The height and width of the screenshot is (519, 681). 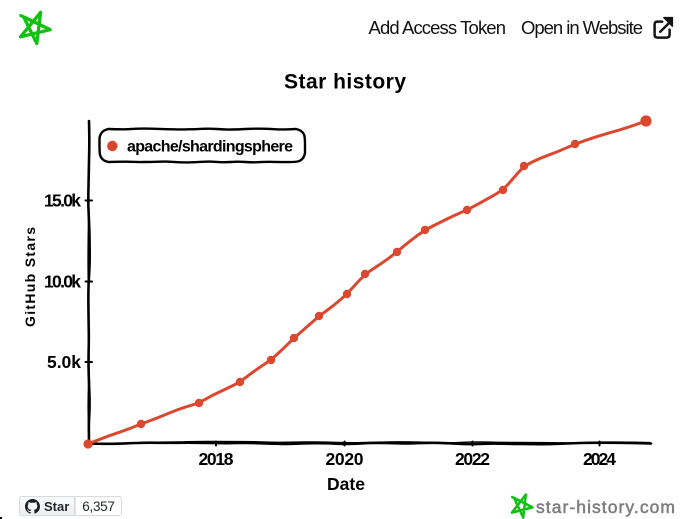 I want to click on svg-text: GitHub Stars, so click(x=30, y=277).